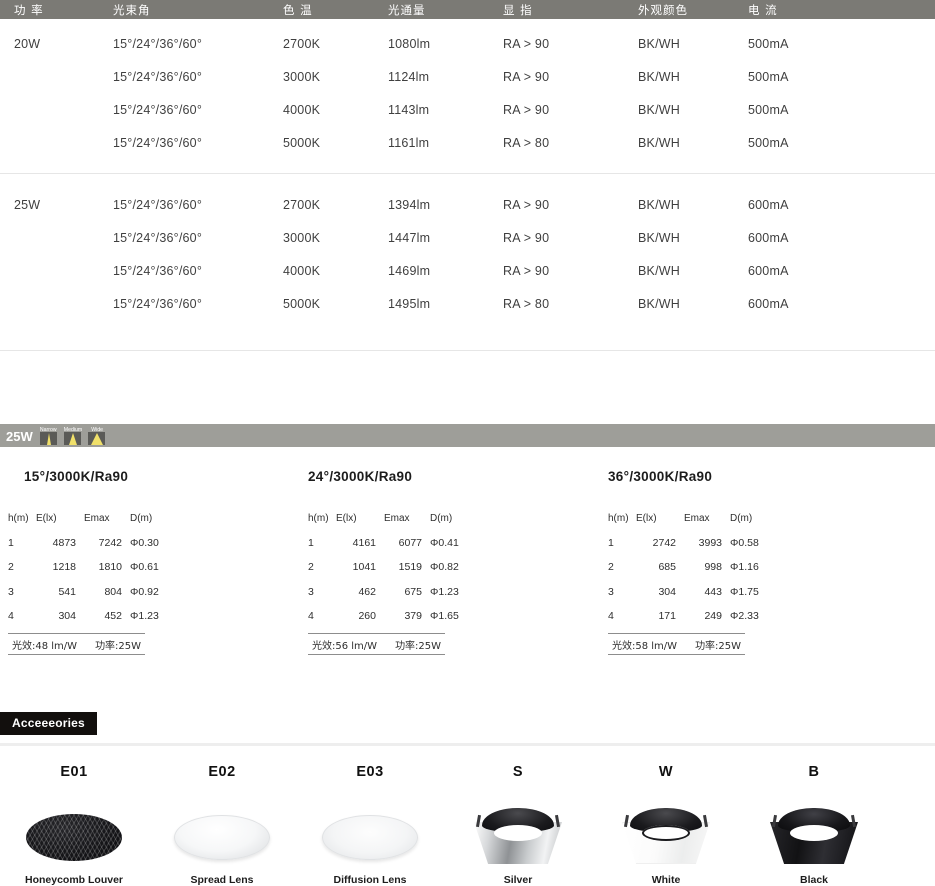  Describe the element at coordinates (518, 9) in the screenshot. I see `col-header-cri: 显 指` at that location.